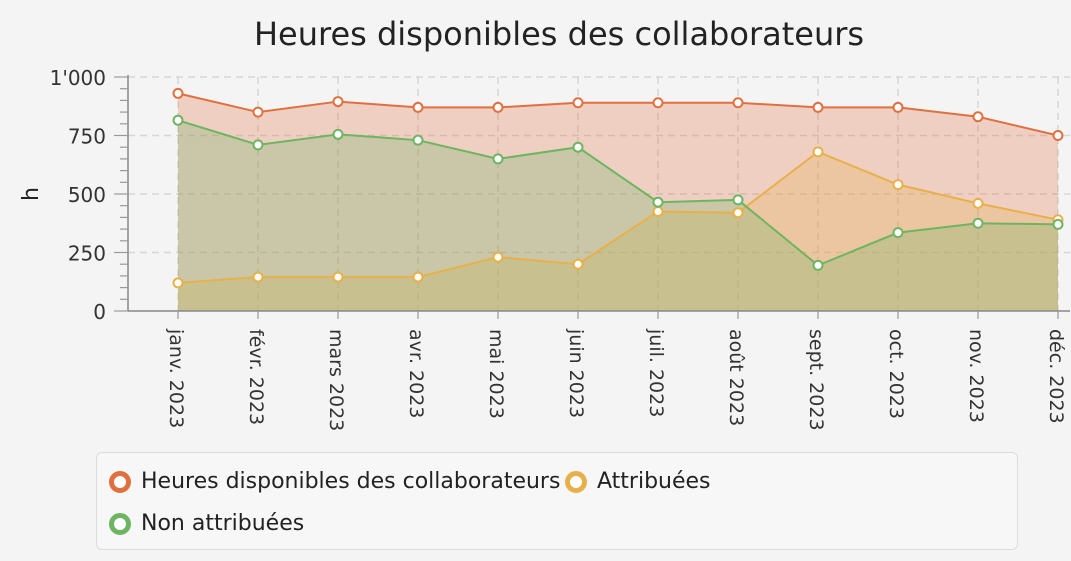  What do you see at coordinates (351, 481) in the screenshot?
I see `legend-label: Heures disponibles des collaborateurs` at bounding box center [351, 481].